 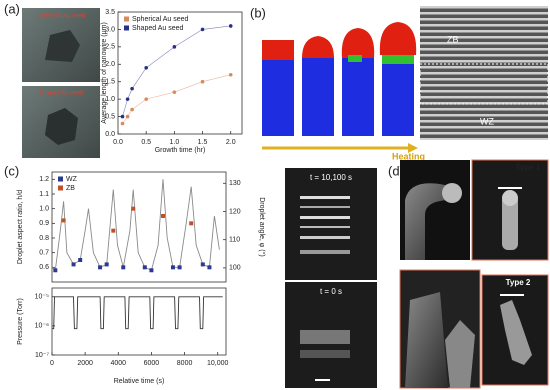 I want to click on y-tick-label: 0.7, so click(x=44, y=253).